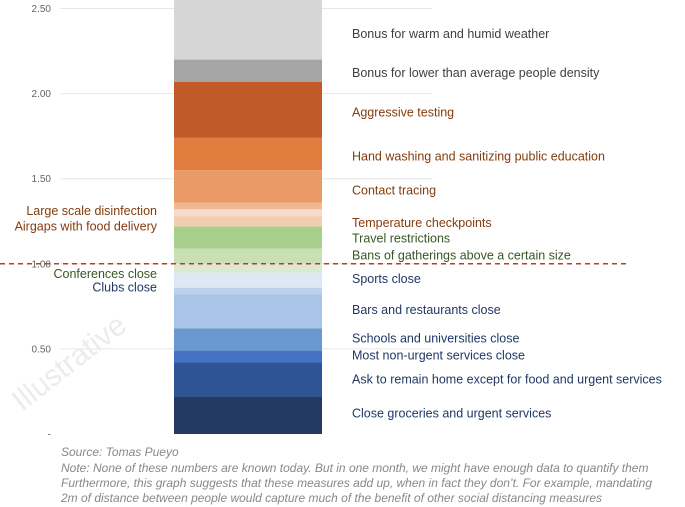 Image resolution: width=685 pixels, height=507 pixels. I want to click on segment-label: Large scale disinfection, so click(91, 211).